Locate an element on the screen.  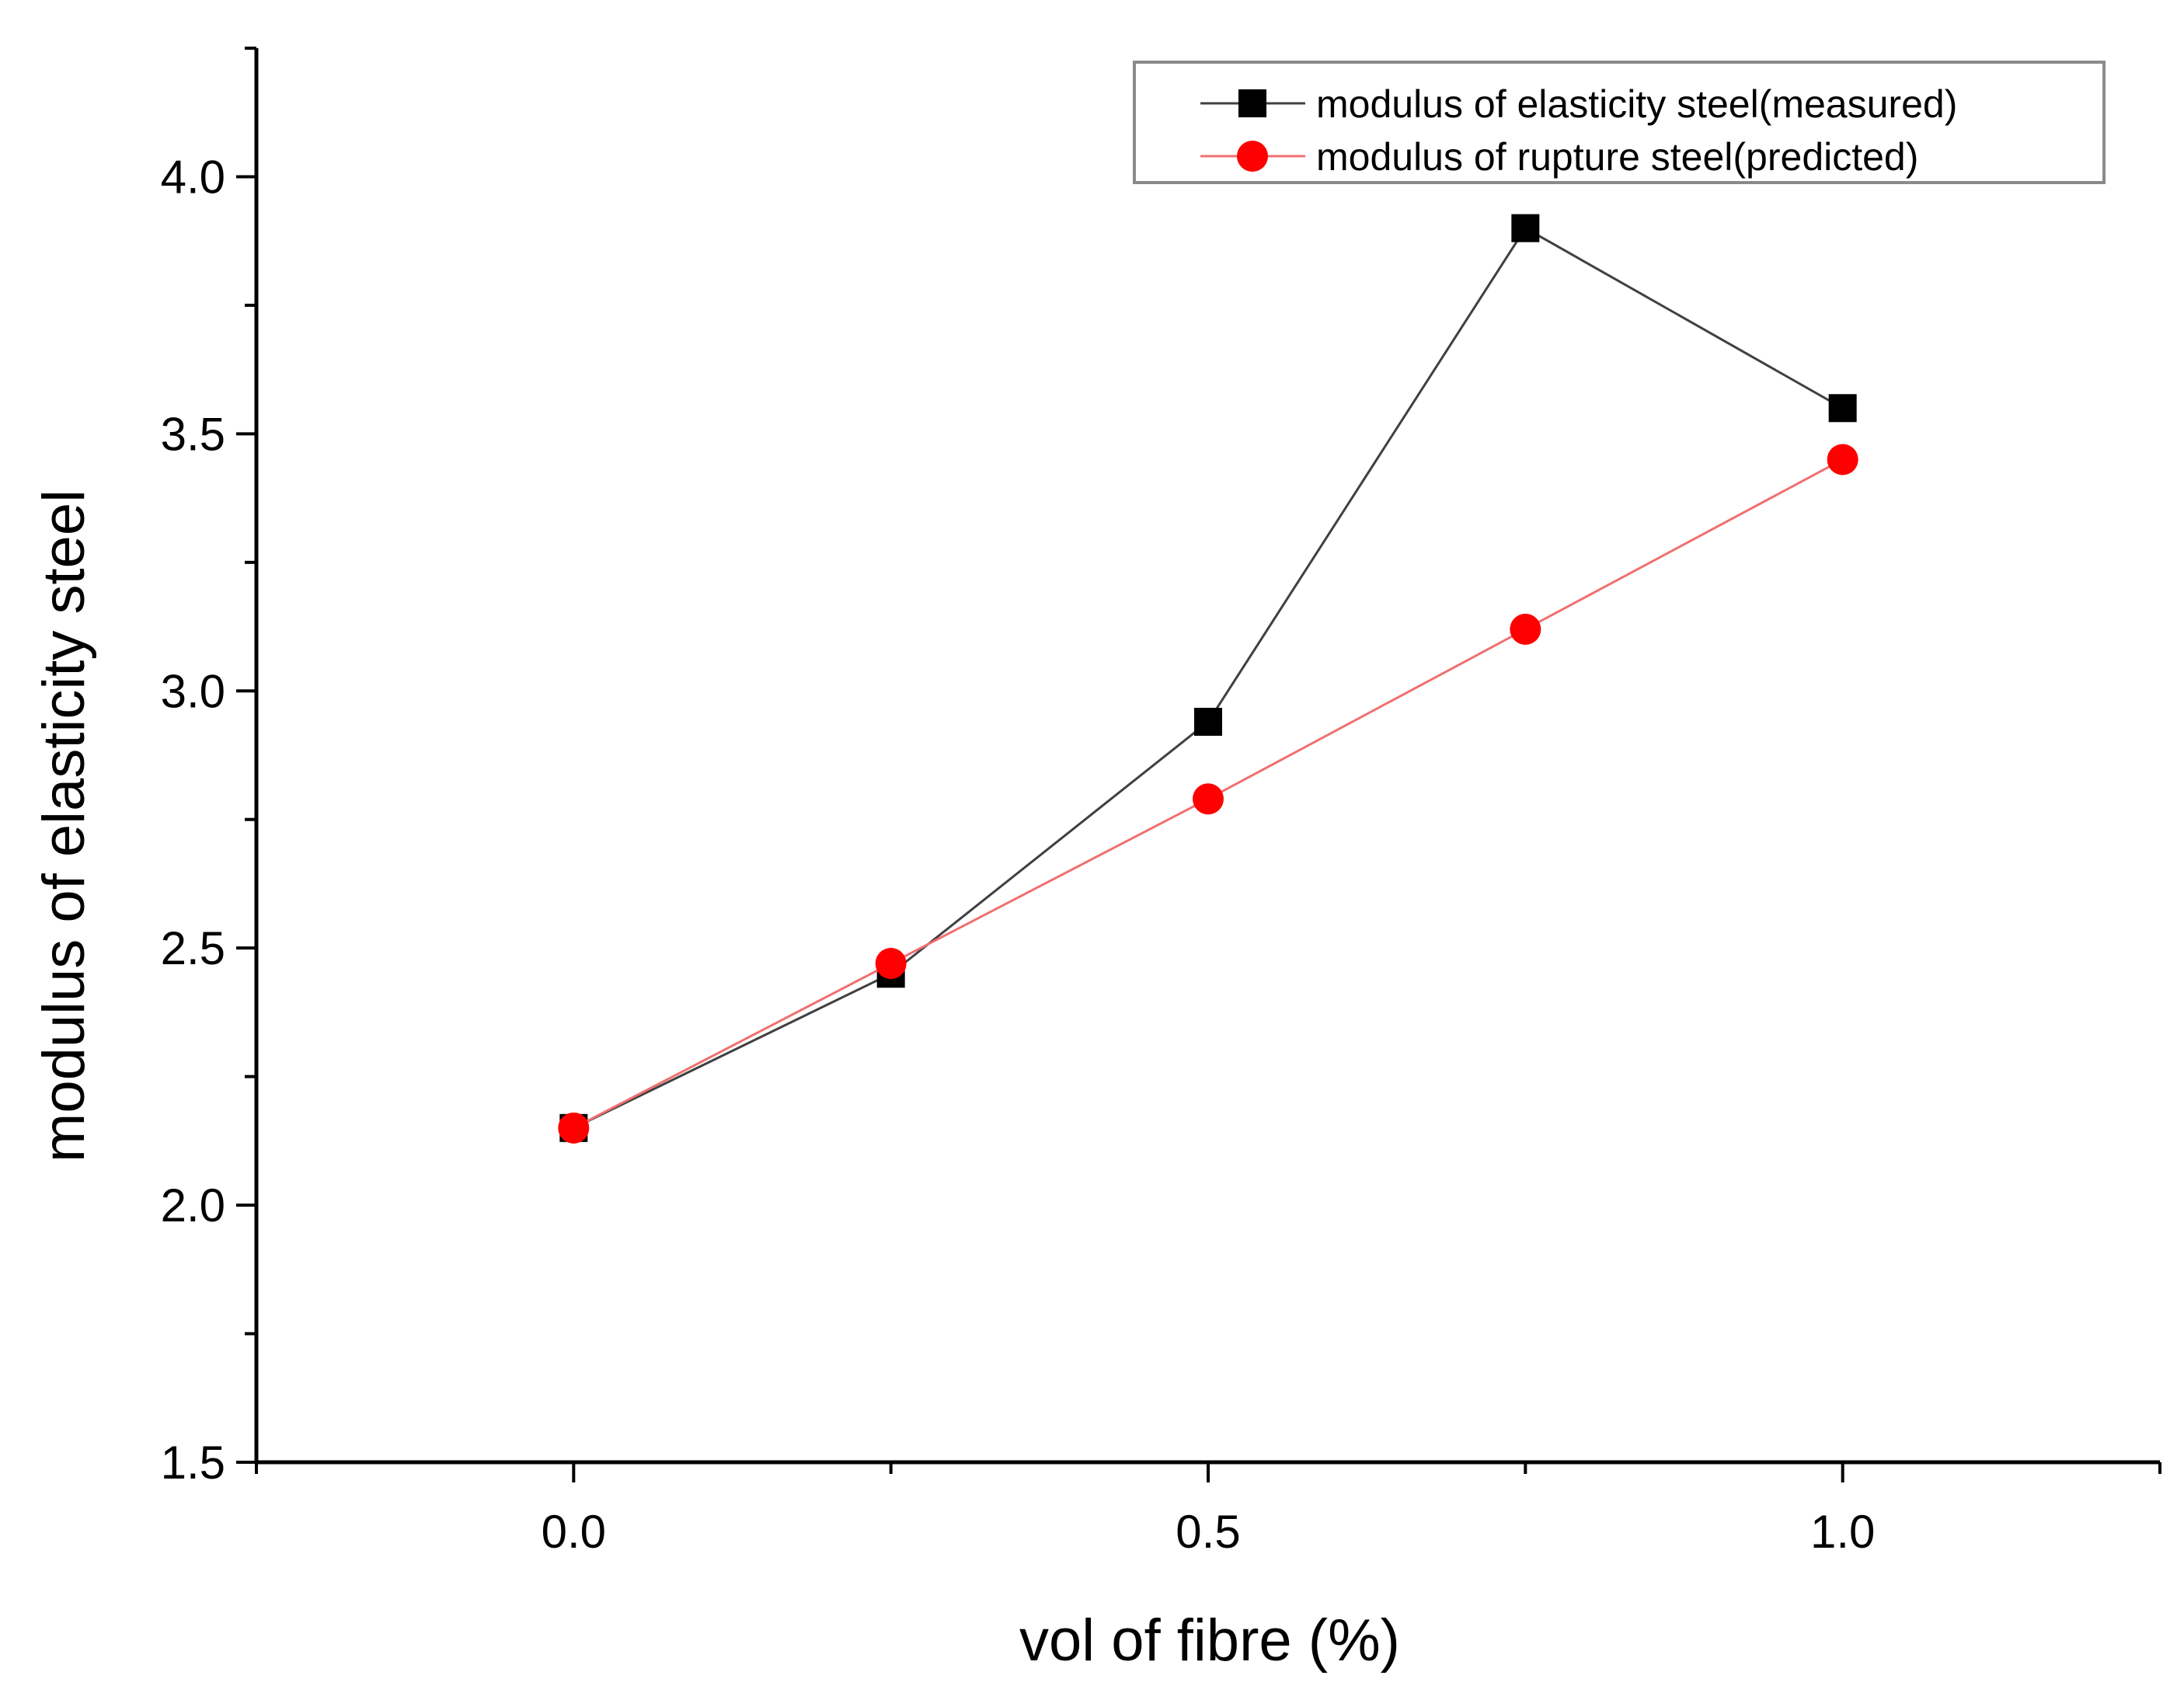
legend-label: modulus of elasticity steel(measured) is located at coordinates (1637, 104).